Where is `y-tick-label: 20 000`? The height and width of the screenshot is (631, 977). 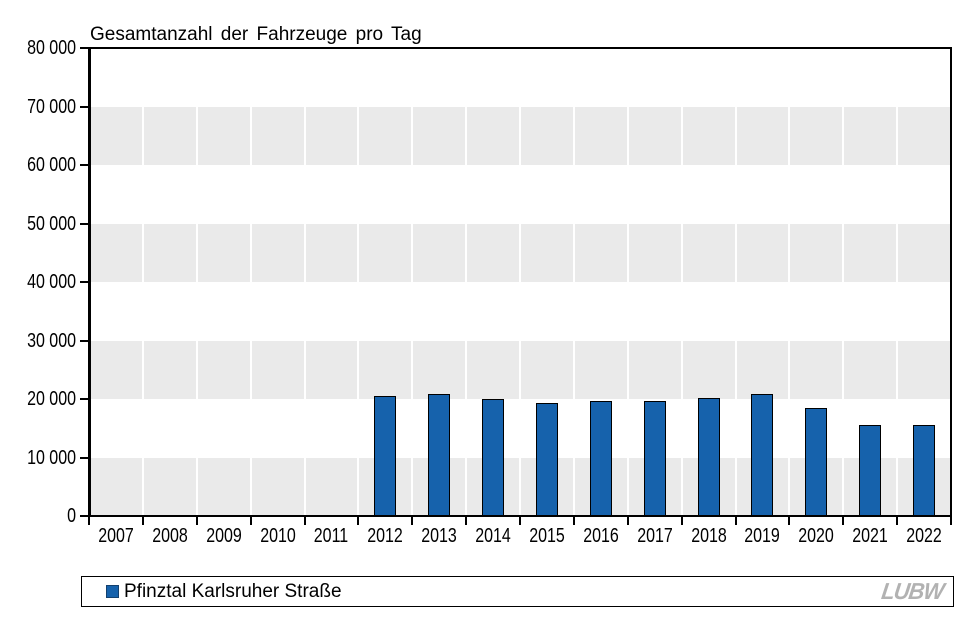 y-tick-label: 20 000 is located at coordinates (51, 399).